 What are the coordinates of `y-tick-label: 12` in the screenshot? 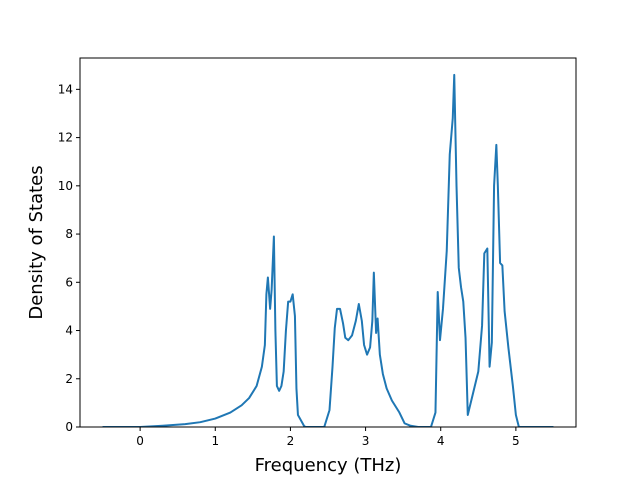 It's located at (65, 138).